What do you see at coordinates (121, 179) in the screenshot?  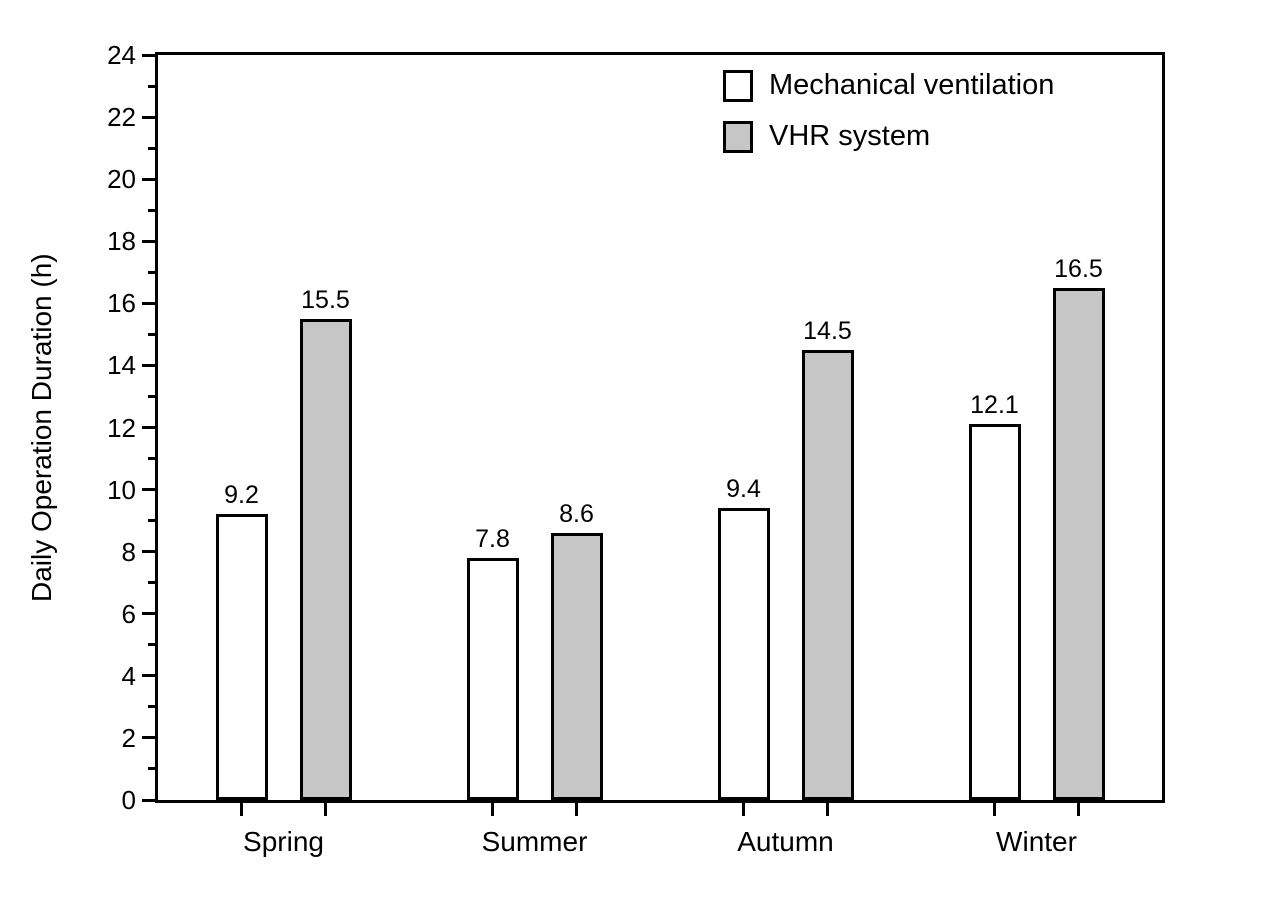 I see `y-tick-label: 20` at bounding box center [121, 179].